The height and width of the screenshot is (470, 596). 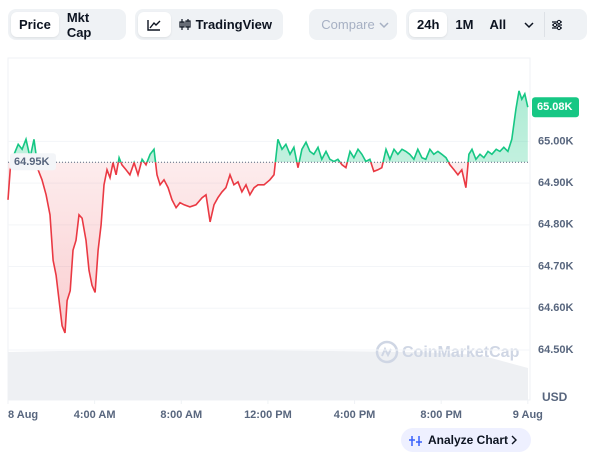 What do you see at coordinates (464, 24) in the screenshot?
I see `range-button: 1M` at bounding box center [464, 24].